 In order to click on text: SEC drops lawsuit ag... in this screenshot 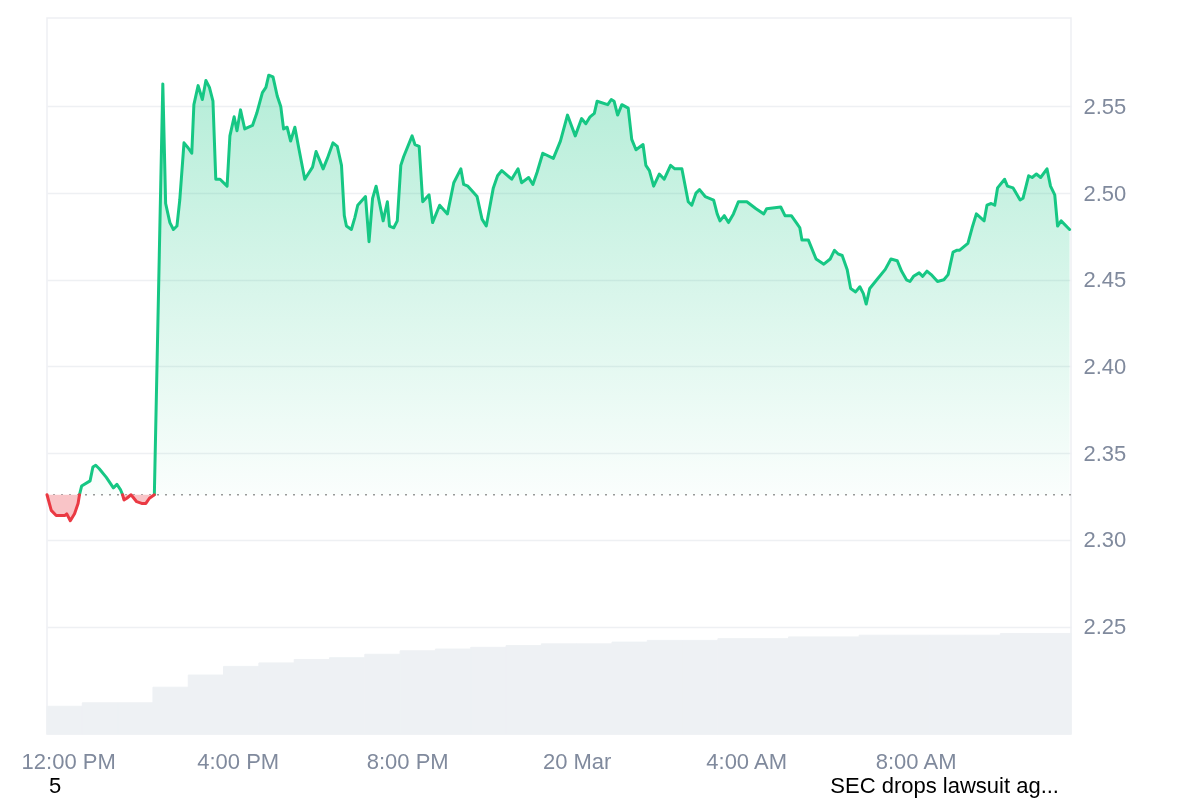, I will do `click(944, 785)`.